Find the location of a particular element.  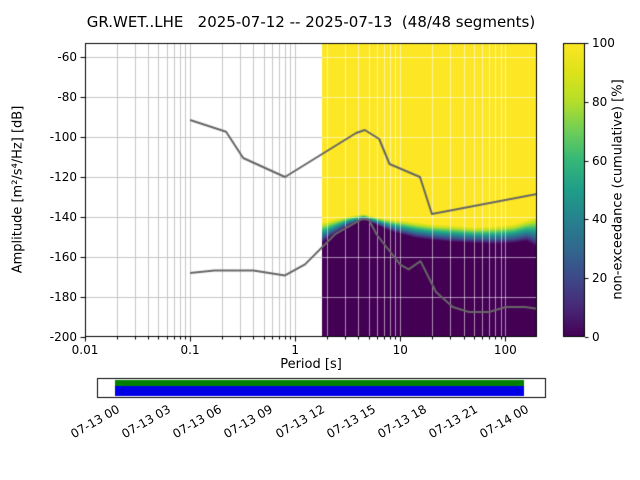

colorbar-tick-label: 20 is located at coordinates (600, 278).